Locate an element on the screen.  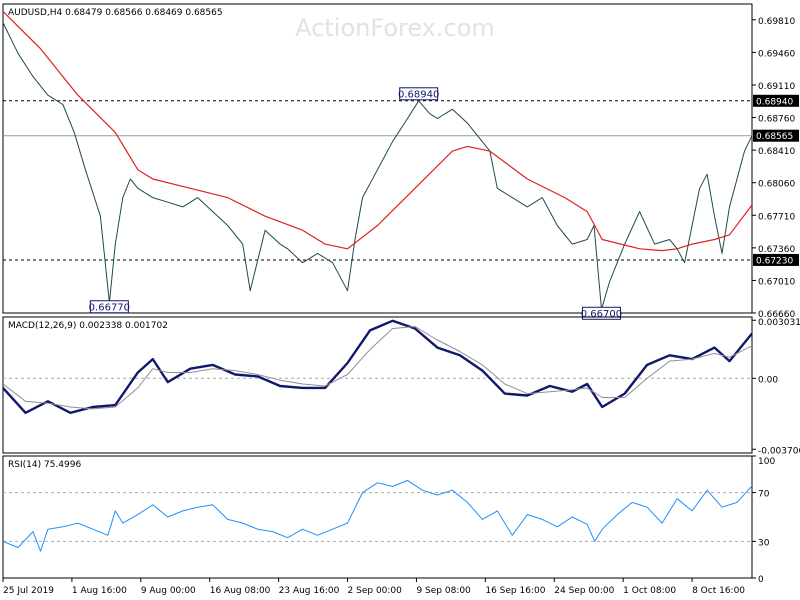
x-tick-label: 25 Jul 2019 is located at coordinates (28, 591).